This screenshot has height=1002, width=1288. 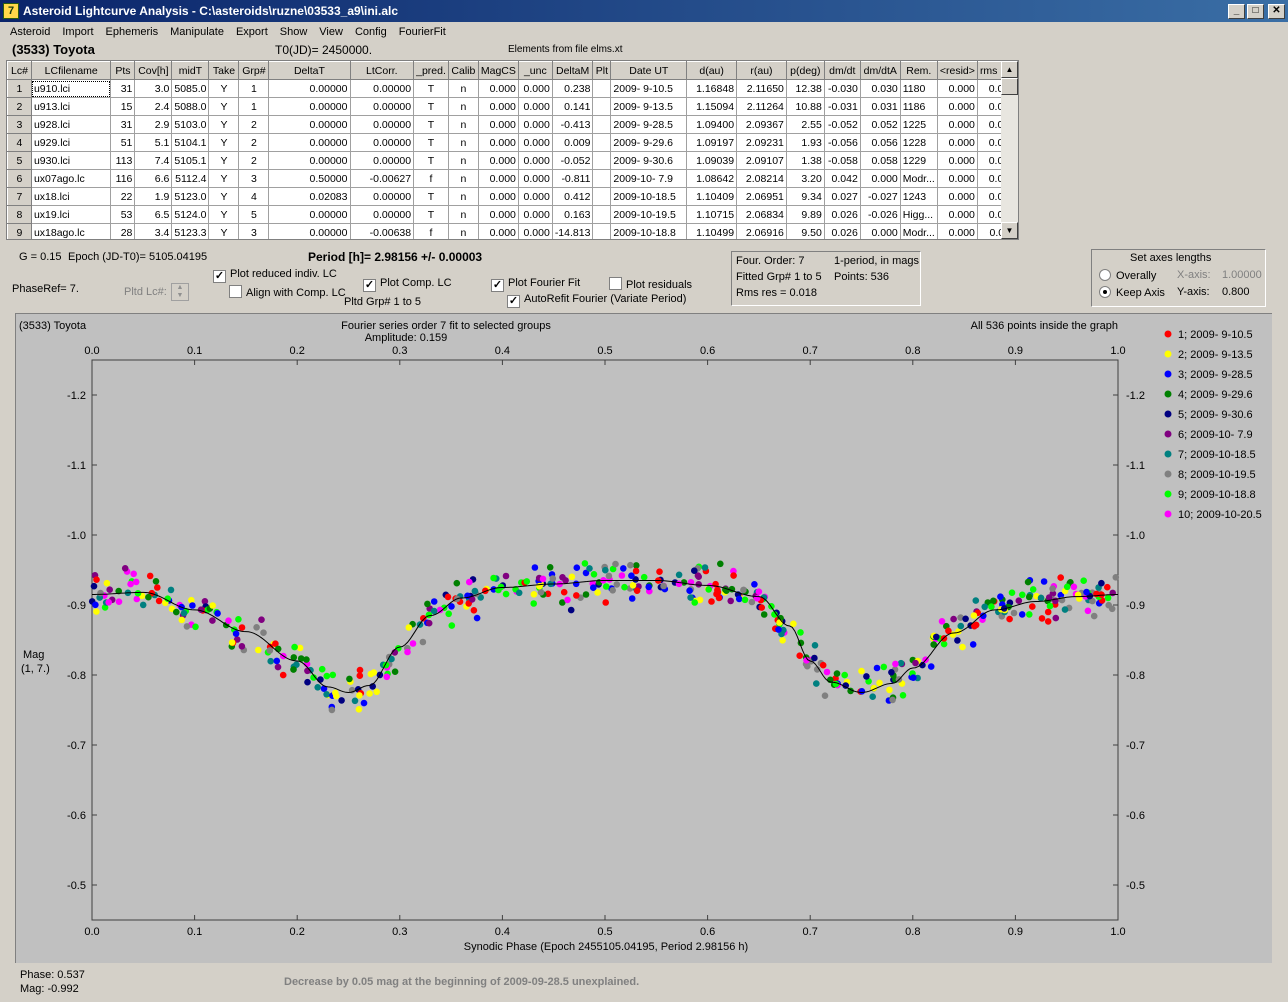 I want to click on table-cell: 10.88, so click(x=805, y=106).